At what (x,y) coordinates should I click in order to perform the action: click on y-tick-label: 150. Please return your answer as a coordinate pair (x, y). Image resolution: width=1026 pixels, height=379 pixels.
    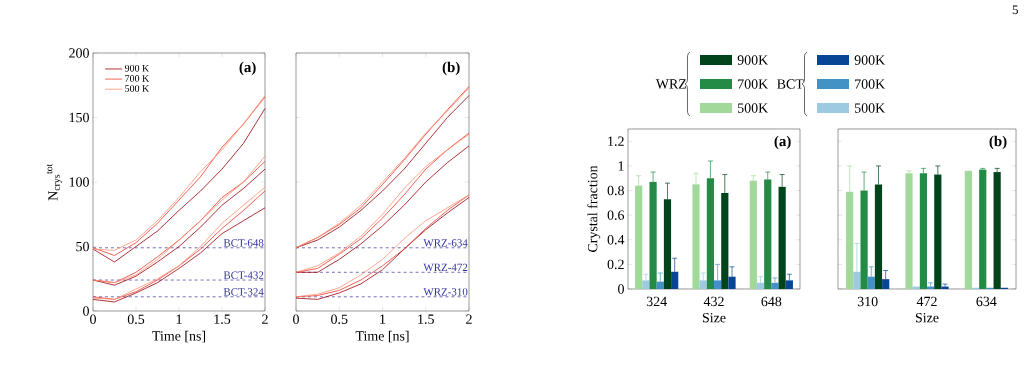
    Looking at the image, I should click on (79, 117).